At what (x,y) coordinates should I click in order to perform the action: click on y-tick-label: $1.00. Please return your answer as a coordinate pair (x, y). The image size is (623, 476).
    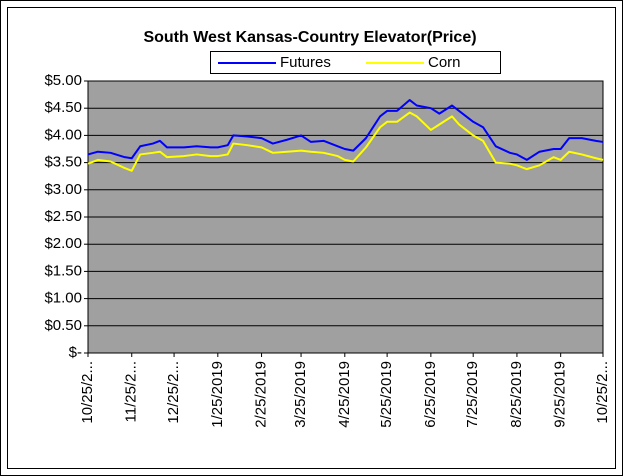
    Looking at the image, I should click on (63, 298).